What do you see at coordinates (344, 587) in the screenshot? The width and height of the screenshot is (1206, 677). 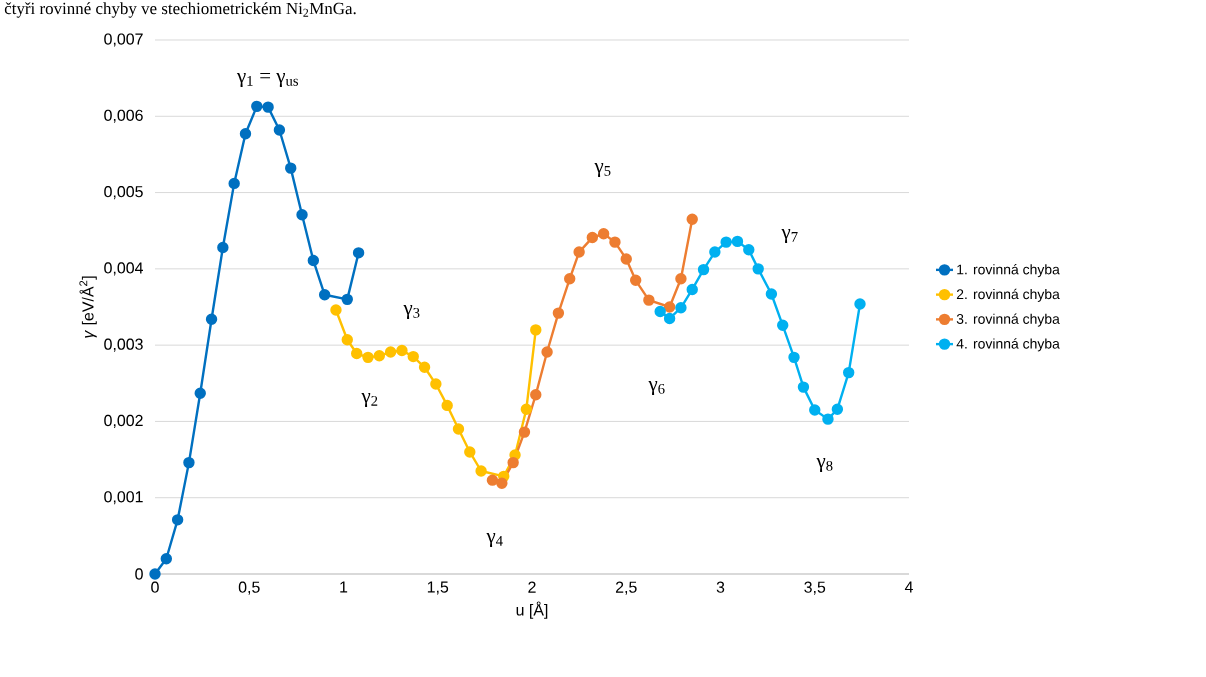 I see `x-tick-label: 1` at bounding box center [344, 587].